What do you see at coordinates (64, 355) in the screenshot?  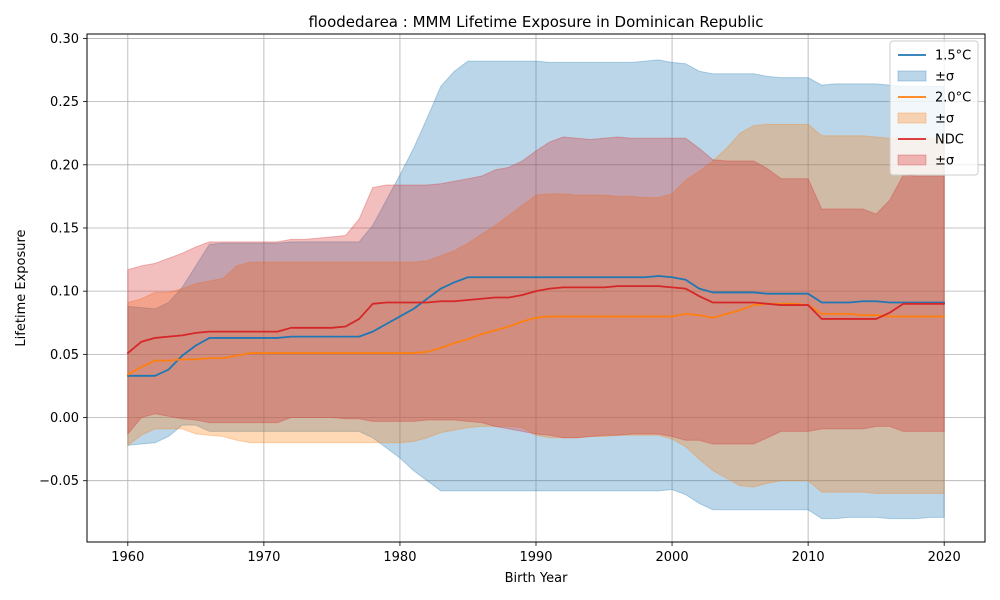 I see `y-tick-label: 0.05` at bounding box center [64, 355].